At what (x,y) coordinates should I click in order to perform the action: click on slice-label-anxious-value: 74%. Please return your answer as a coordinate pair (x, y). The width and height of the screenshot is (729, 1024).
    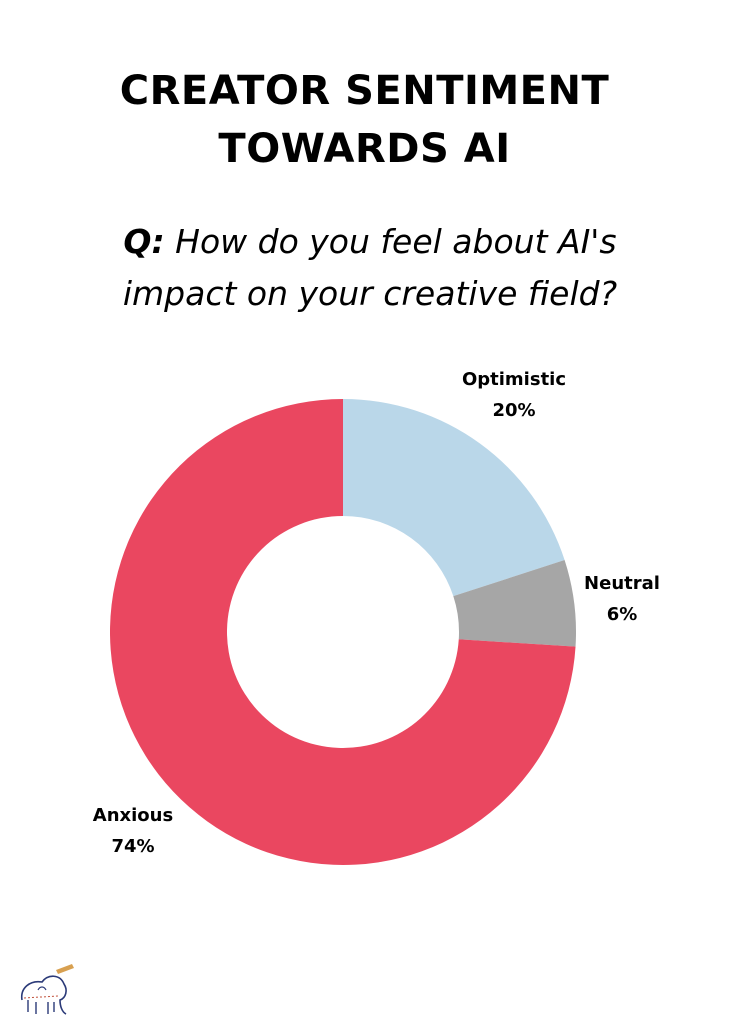
    Looking at the image, I should click on (133, 846).